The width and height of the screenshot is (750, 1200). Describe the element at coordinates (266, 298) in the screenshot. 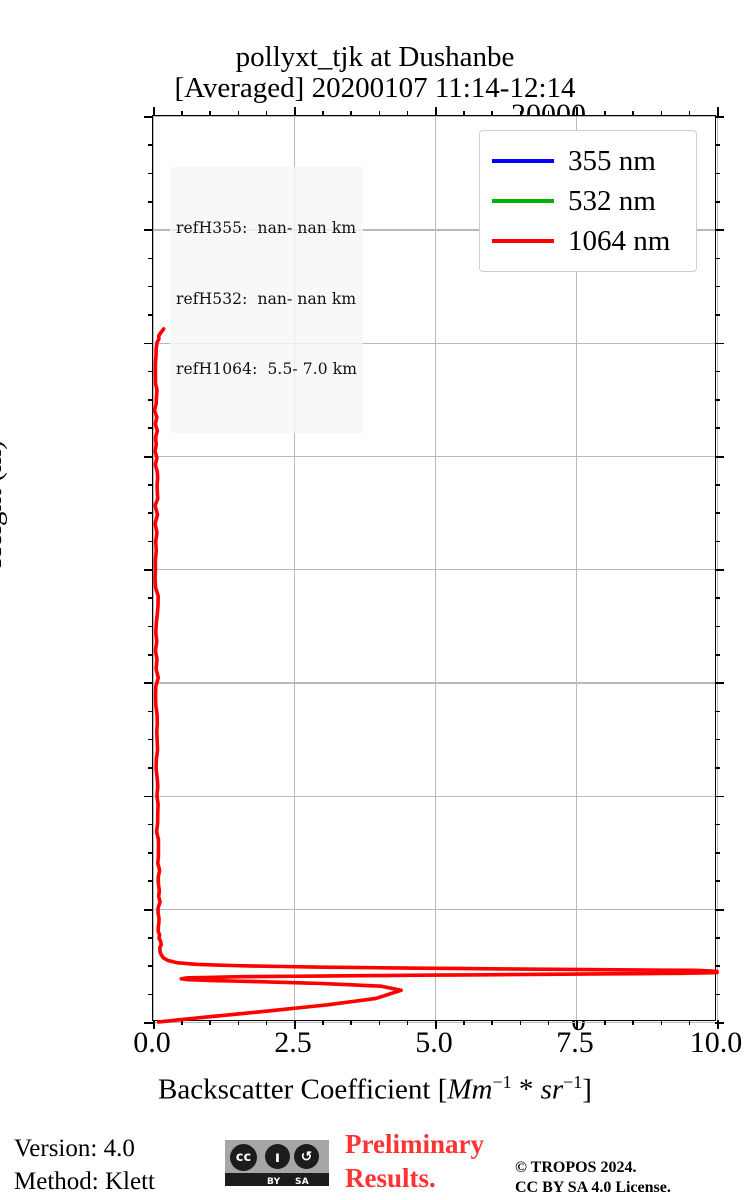

I see `annotation-refh532: refH532: nan- nan km` at that location.